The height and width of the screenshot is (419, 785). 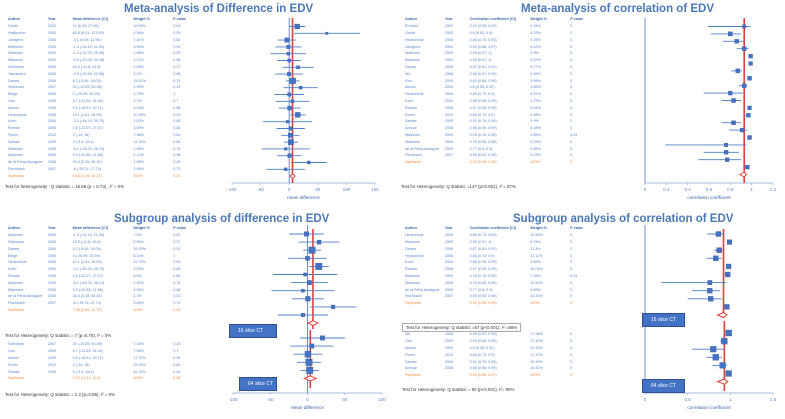 I want to click on study-row: Raman 2006 2.6 (-22.07; 27.27) 3.09% 0.84, so click(x=103, y=128).